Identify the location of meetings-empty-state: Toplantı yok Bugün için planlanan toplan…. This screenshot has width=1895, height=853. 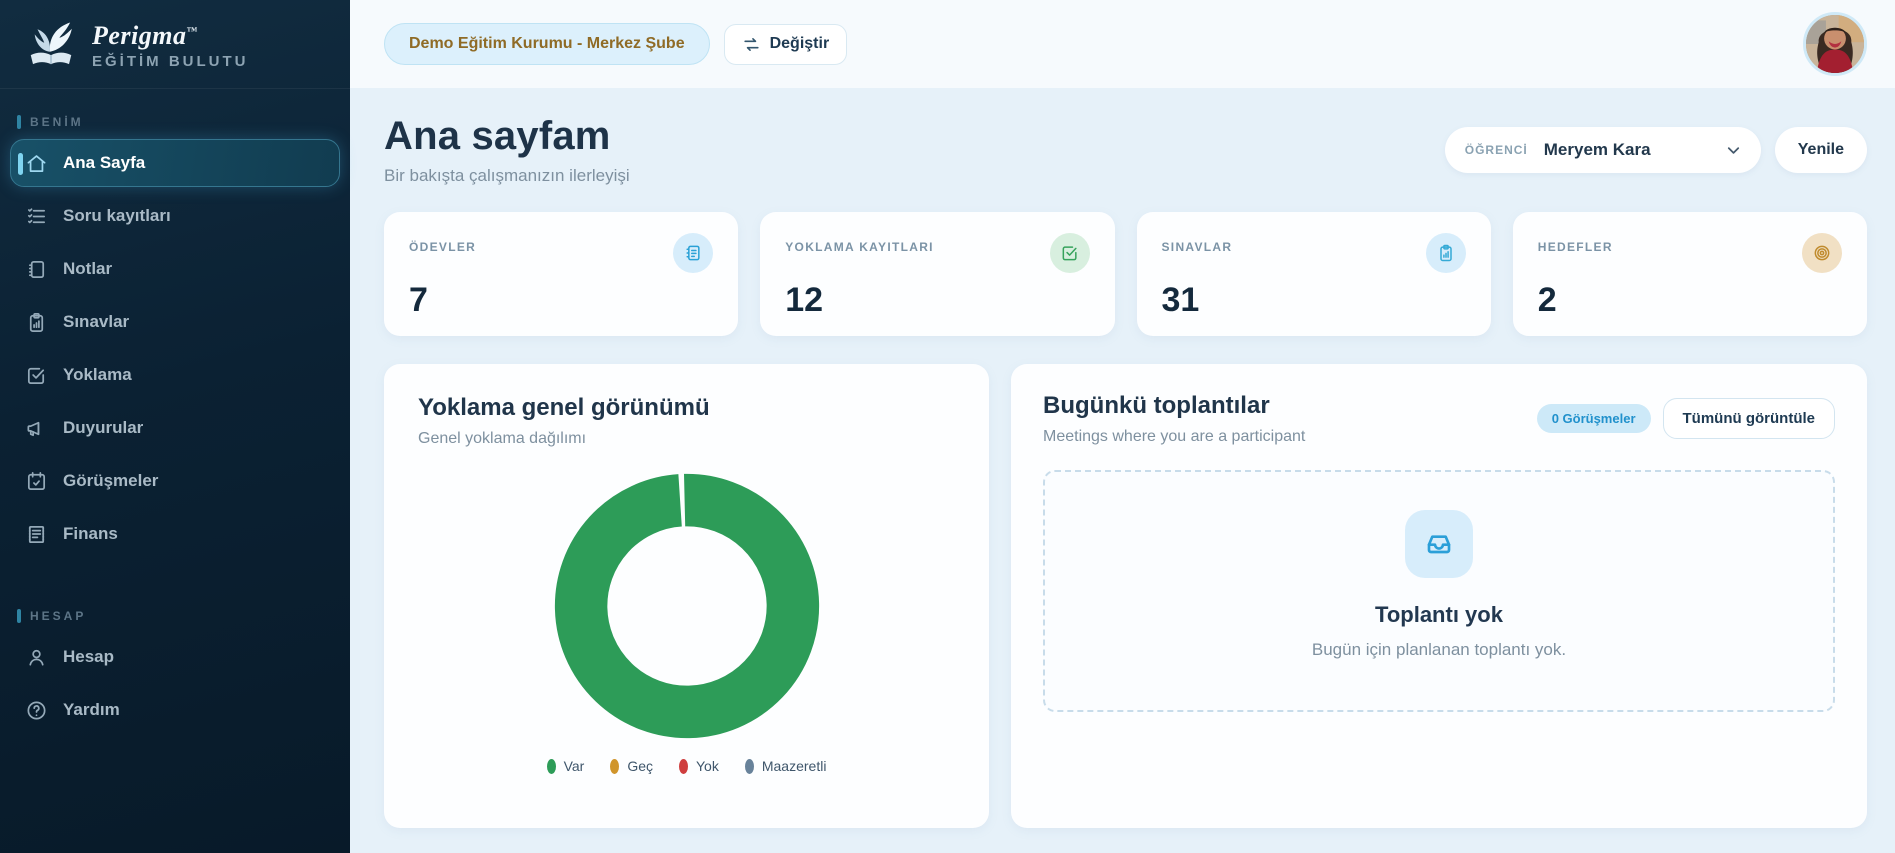
(1439, 591).